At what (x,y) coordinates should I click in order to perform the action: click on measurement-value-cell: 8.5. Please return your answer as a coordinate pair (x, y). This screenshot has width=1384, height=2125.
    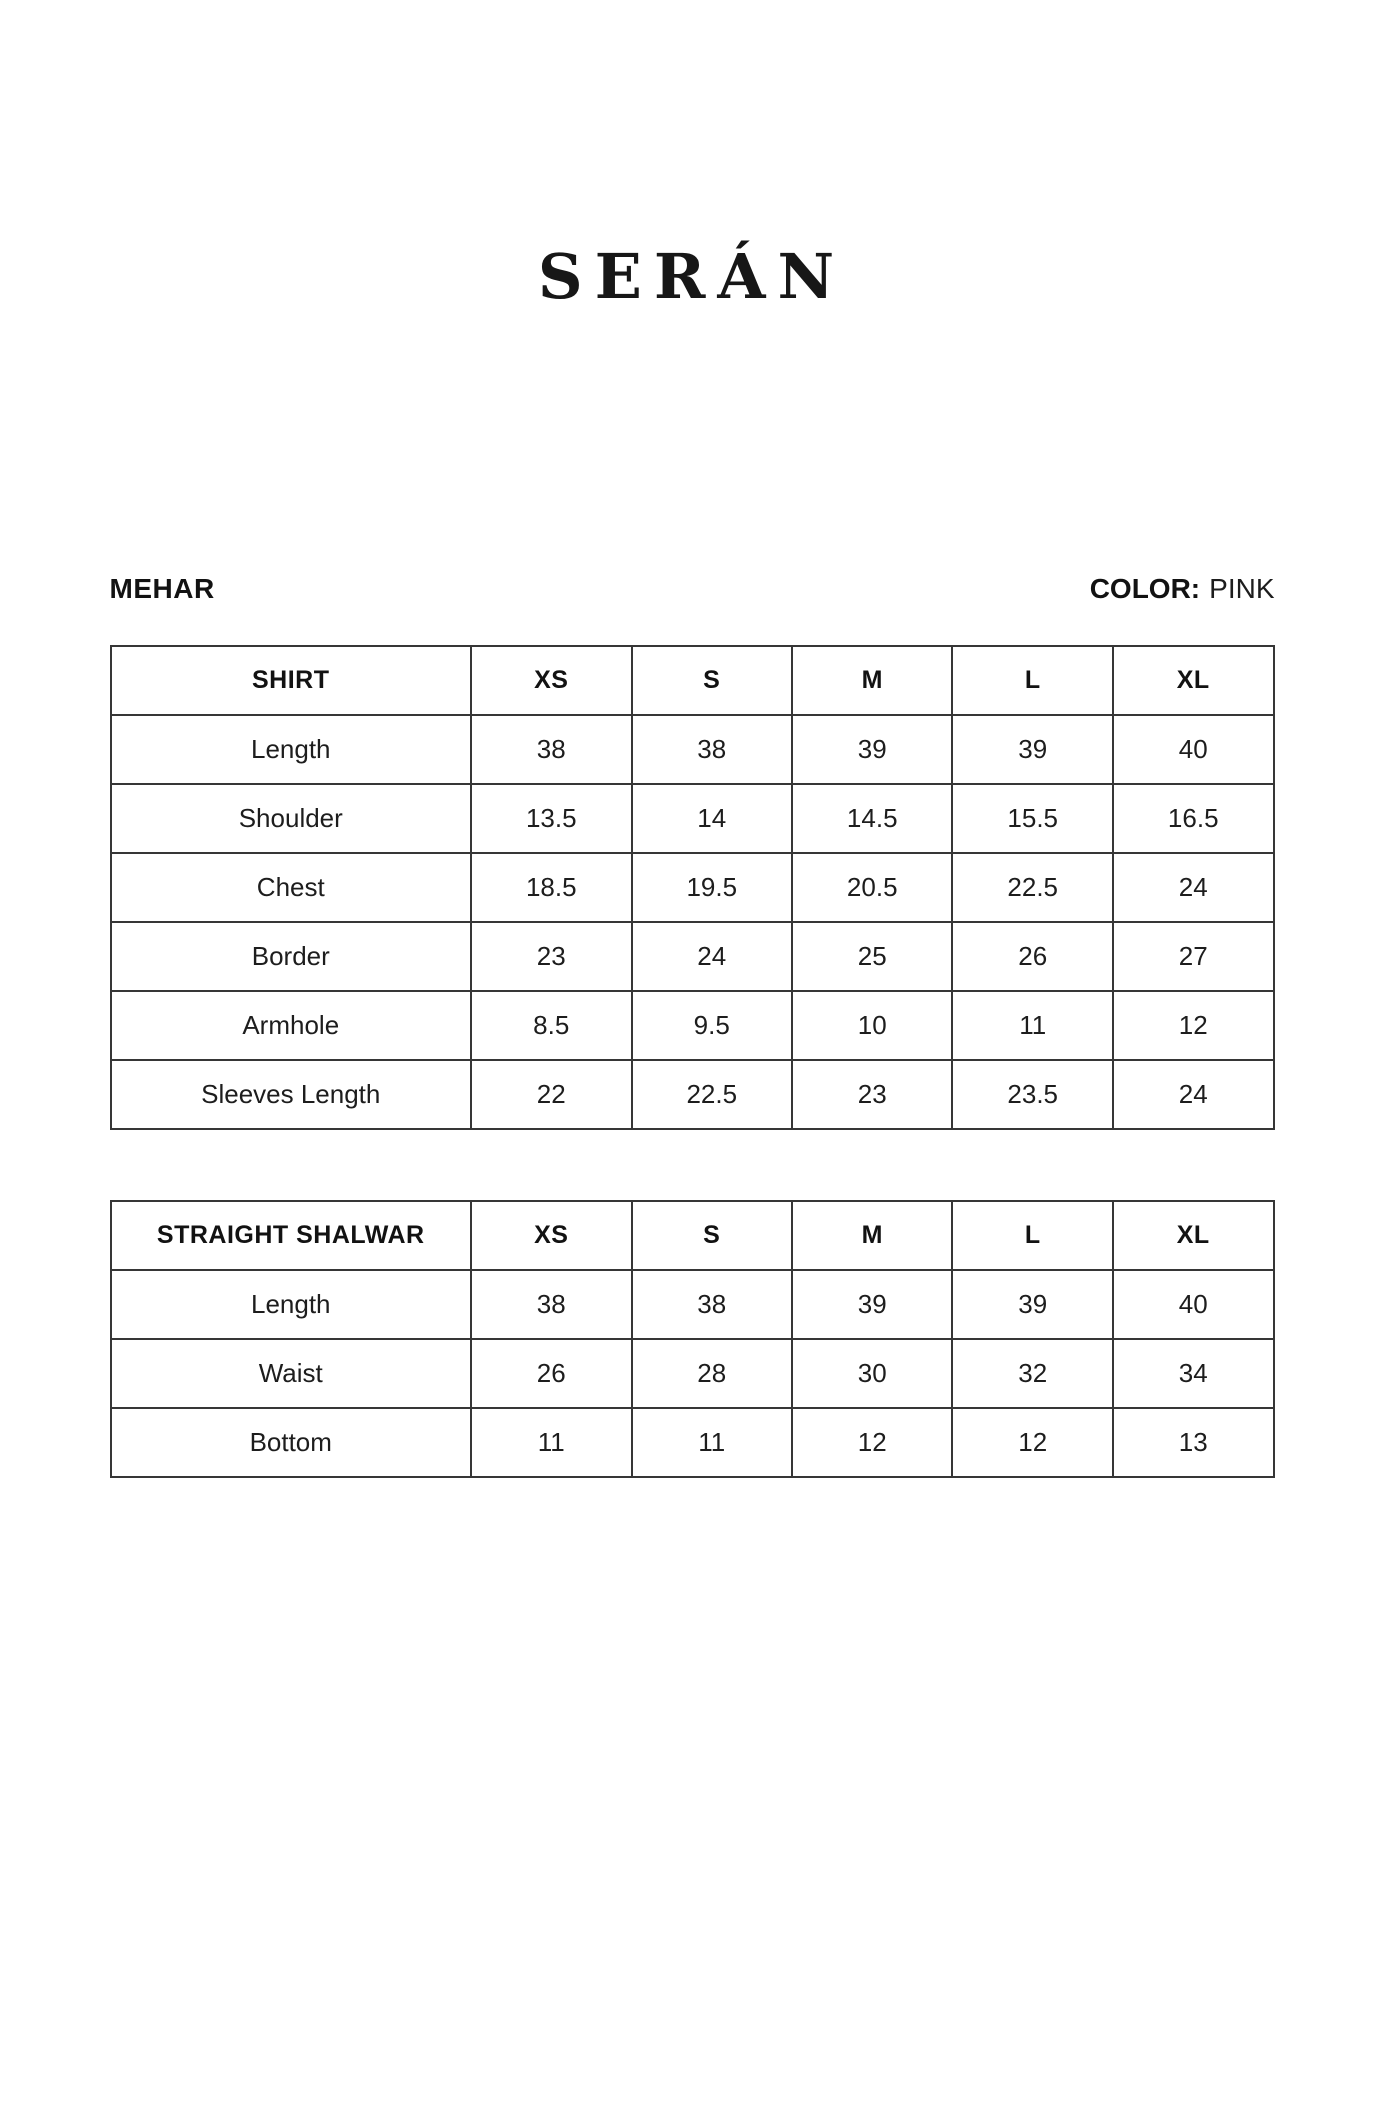
    Looking at the image, I should click on (551, 1026).